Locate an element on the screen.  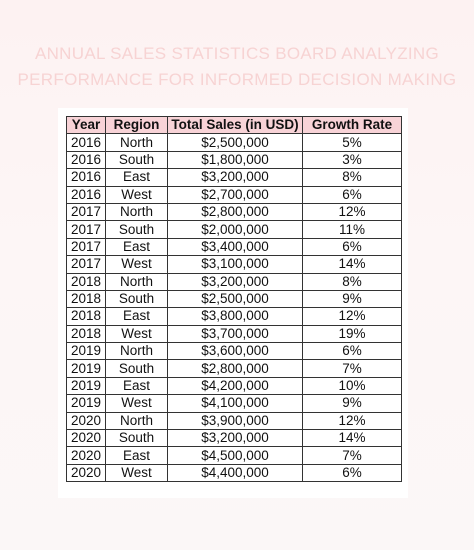
header-total-sales: Total Sales (in USD) is located at coordinates (235, 125).